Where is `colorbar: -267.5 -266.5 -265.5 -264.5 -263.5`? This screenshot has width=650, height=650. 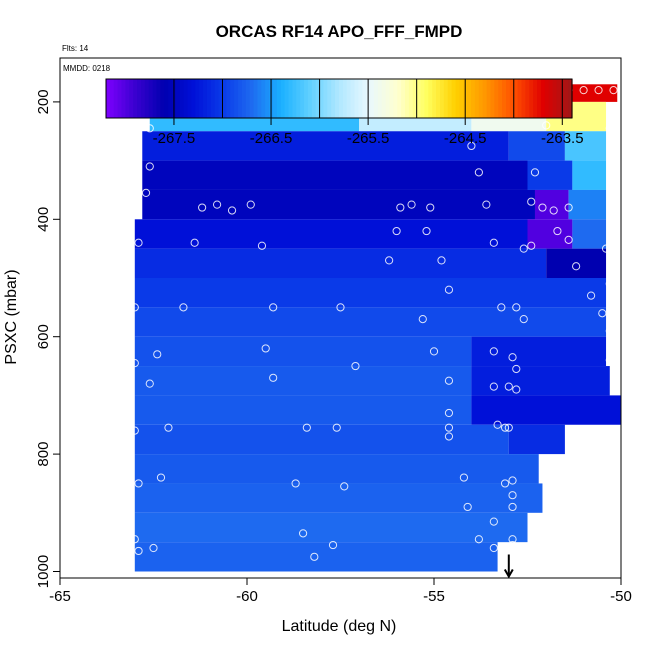 colorbar: -267.5 -266.5 -265.5 -264.5 -263.5 is located at coordinates (344, 112).